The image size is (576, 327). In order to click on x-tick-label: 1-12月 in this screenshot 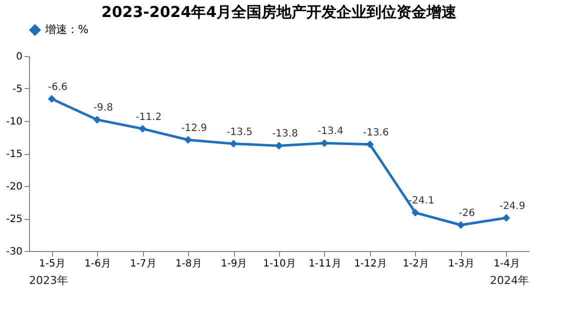, I will do `click(370, 264)`.